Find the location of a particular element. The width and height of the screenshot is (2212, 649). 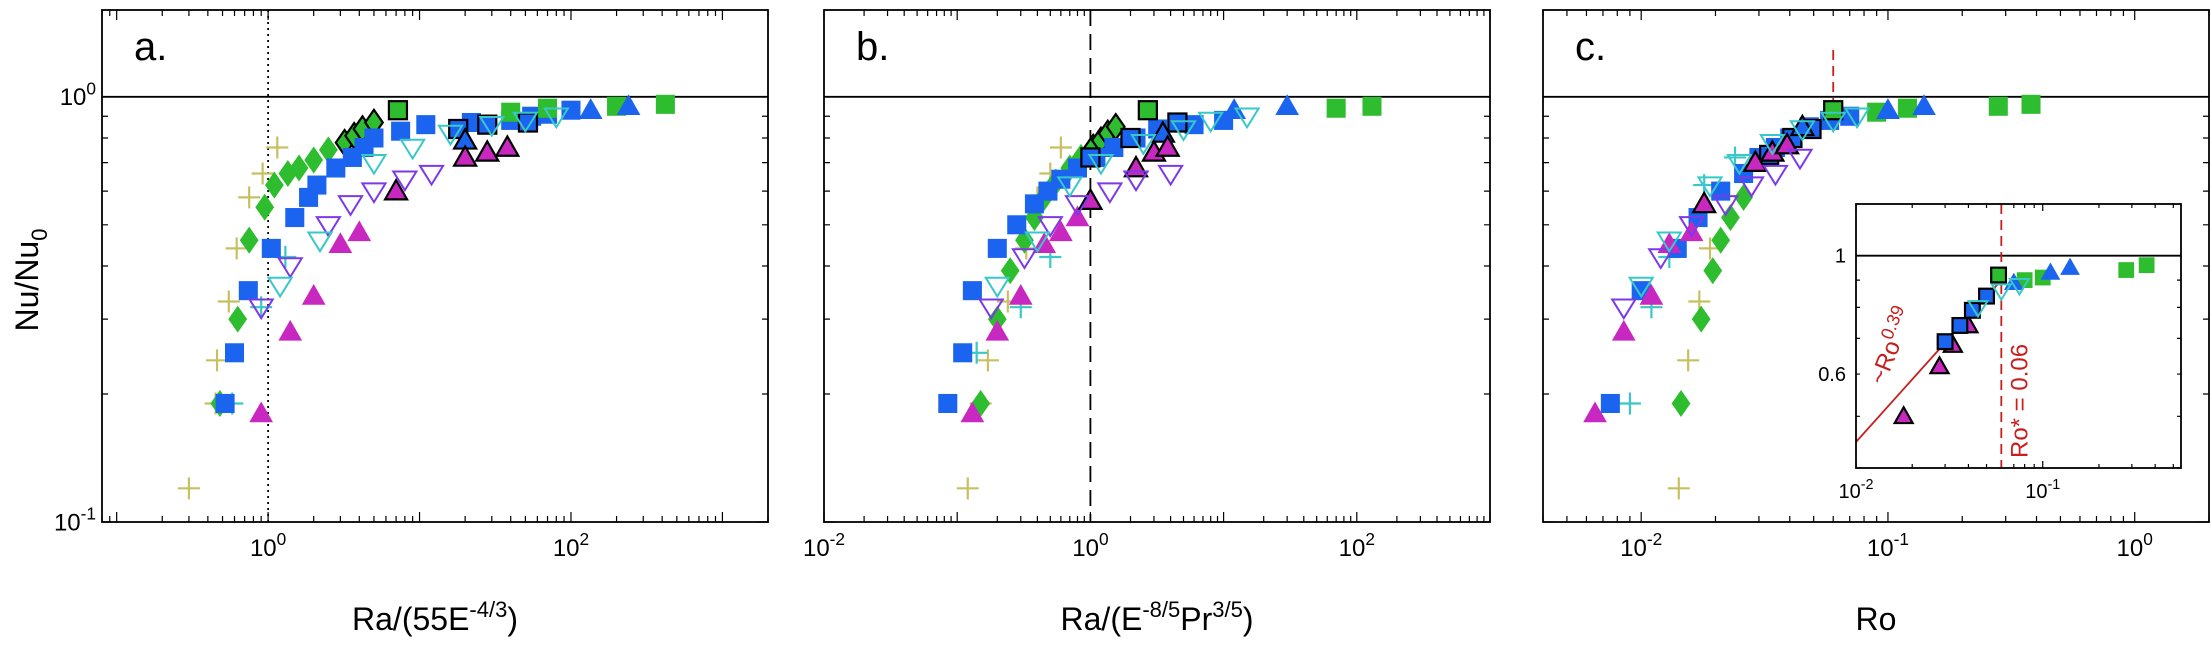

y-tick-label: 1 is located at coordinates (1840, 257).